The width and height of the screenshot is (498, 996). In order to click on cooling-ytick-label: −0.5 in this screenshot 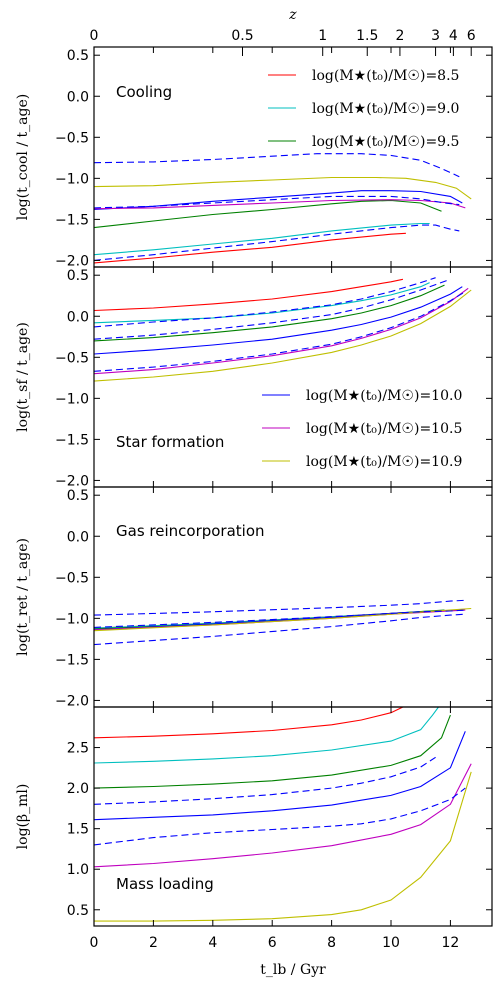, I will do `click(72, 138)`.